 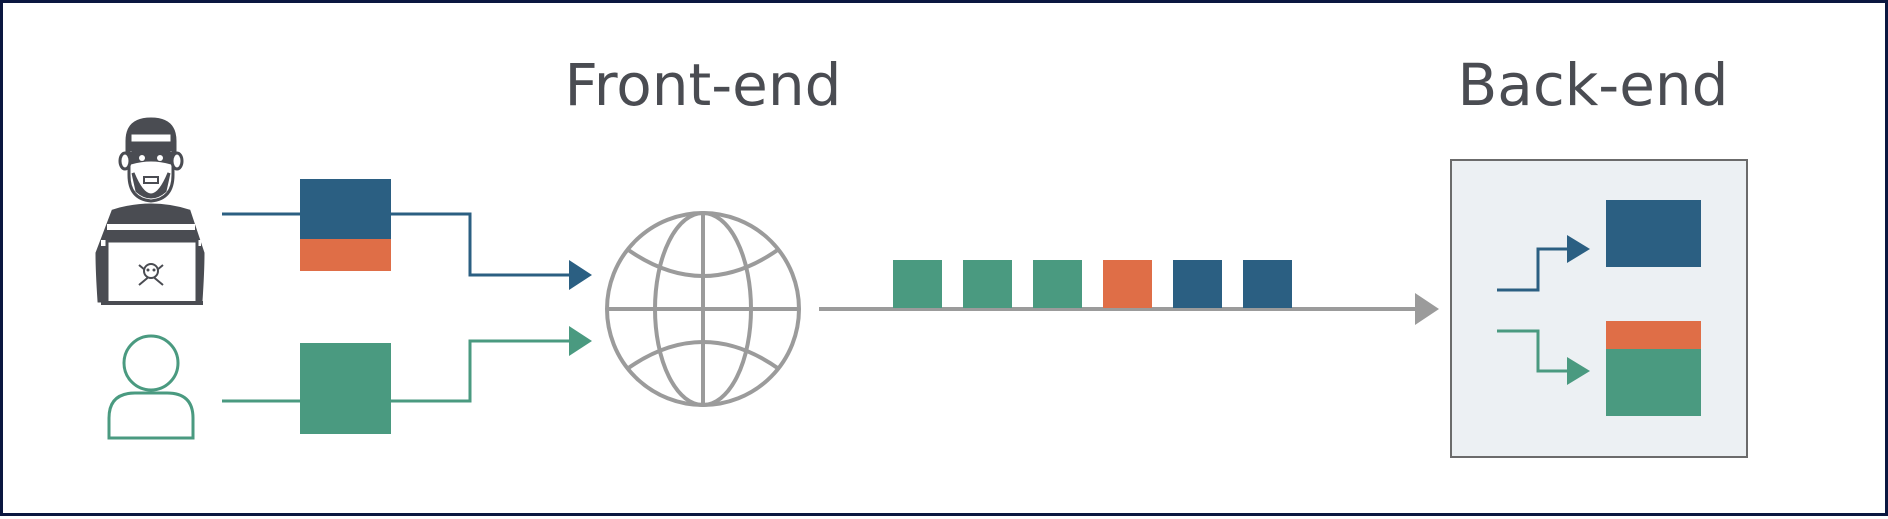 What do you see at coordinates (150, 211) in the screenshot?
I see `attacker-icon` at bounding box center [150, 211].